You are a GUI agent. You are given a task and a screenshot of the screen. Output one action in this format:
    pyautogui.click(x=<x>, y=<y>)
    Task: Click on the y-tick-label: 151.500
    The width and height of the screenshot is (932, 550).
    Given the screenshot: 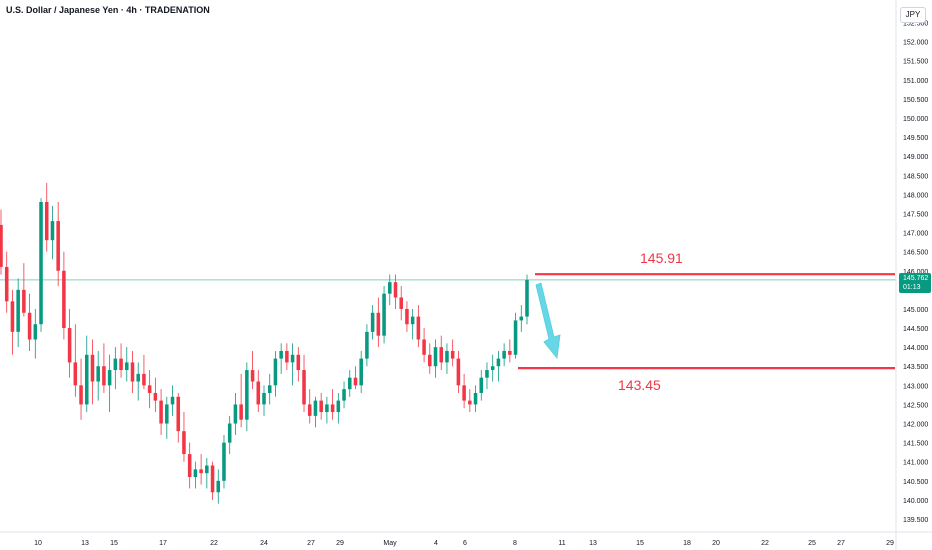 What is the action you would take?
    pyautogui.click(x=915, y=62)
    